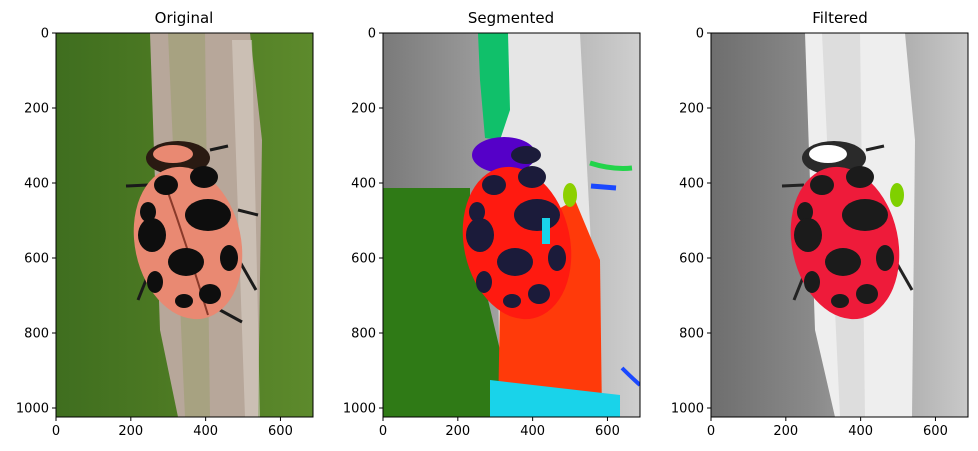  I want to click on panel-title: Segmented, so click(511, 18).